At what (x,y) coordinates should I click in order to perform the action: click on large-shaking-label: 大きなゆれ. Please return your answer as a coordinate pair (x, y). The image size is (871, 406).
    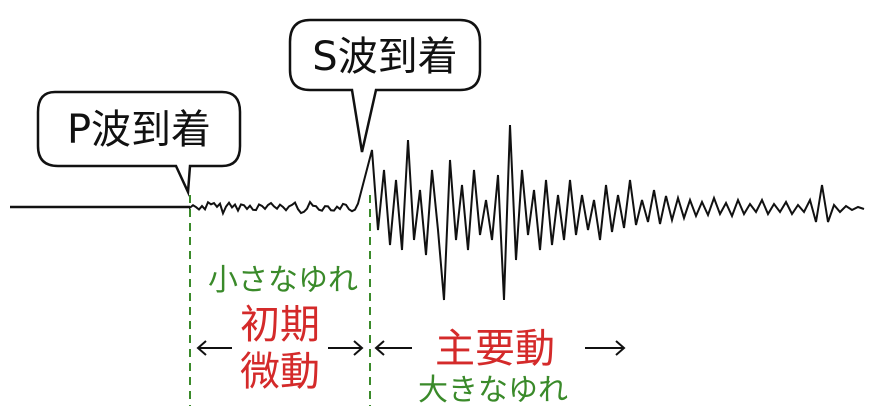
    Looking at the image, I should click on (493, 389).